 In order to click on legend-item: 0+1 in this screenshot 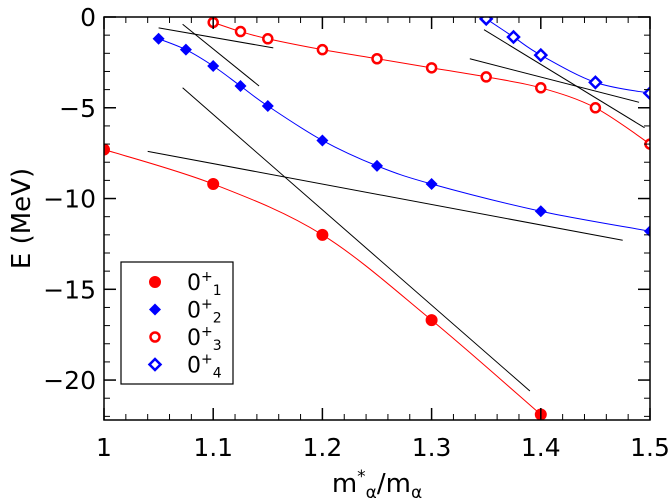, I will do `click(185, 284)`.